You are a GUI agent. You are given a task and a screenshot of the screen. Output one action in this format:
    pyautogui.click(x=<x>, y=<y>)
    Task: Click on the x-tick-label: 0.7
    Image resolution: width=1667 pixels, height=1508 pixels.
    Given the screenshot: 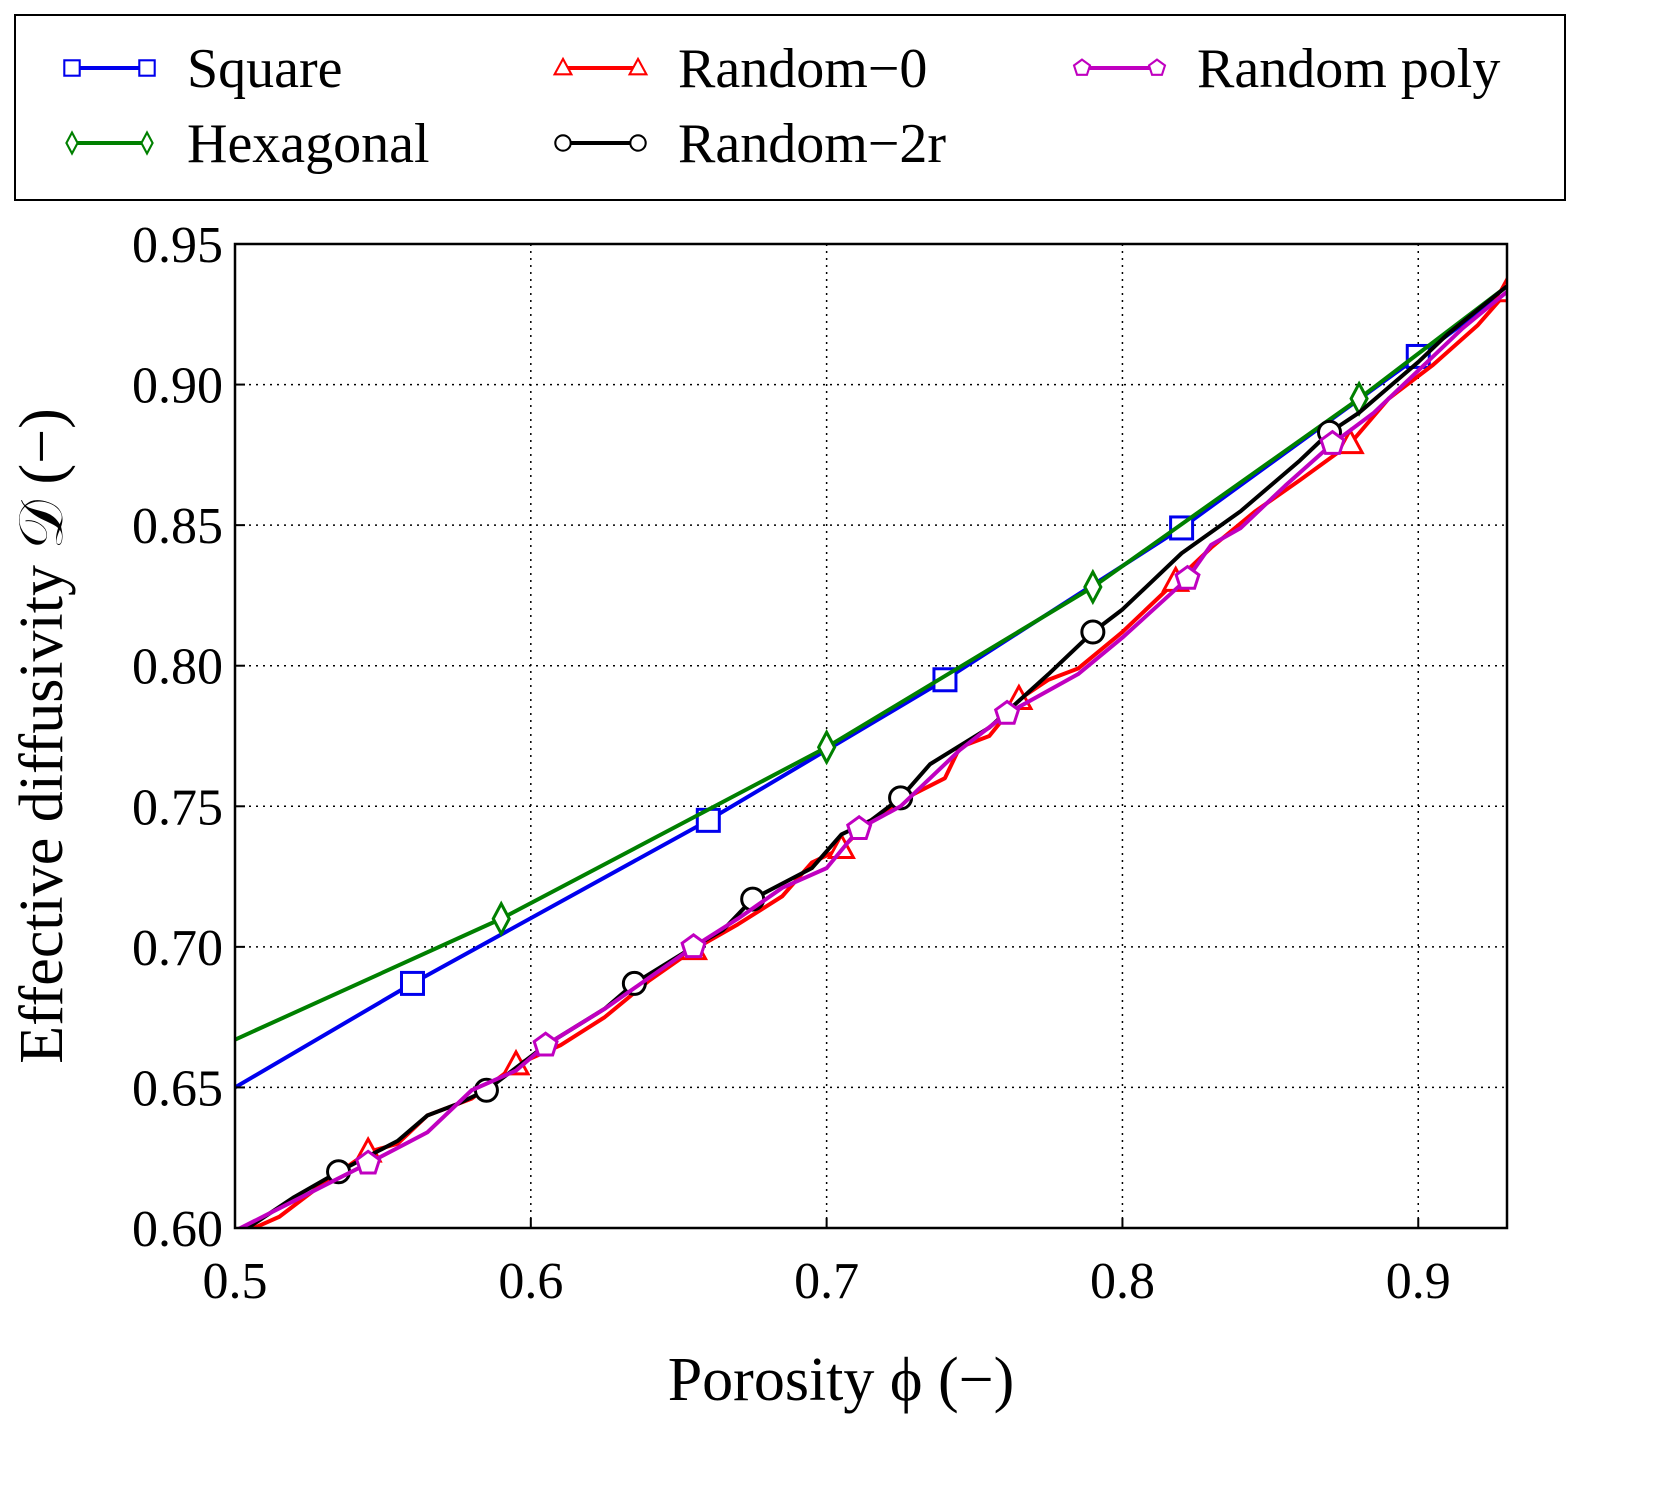 What is the action you would take?
    pyautogui.click(x=826, y=1281)
    